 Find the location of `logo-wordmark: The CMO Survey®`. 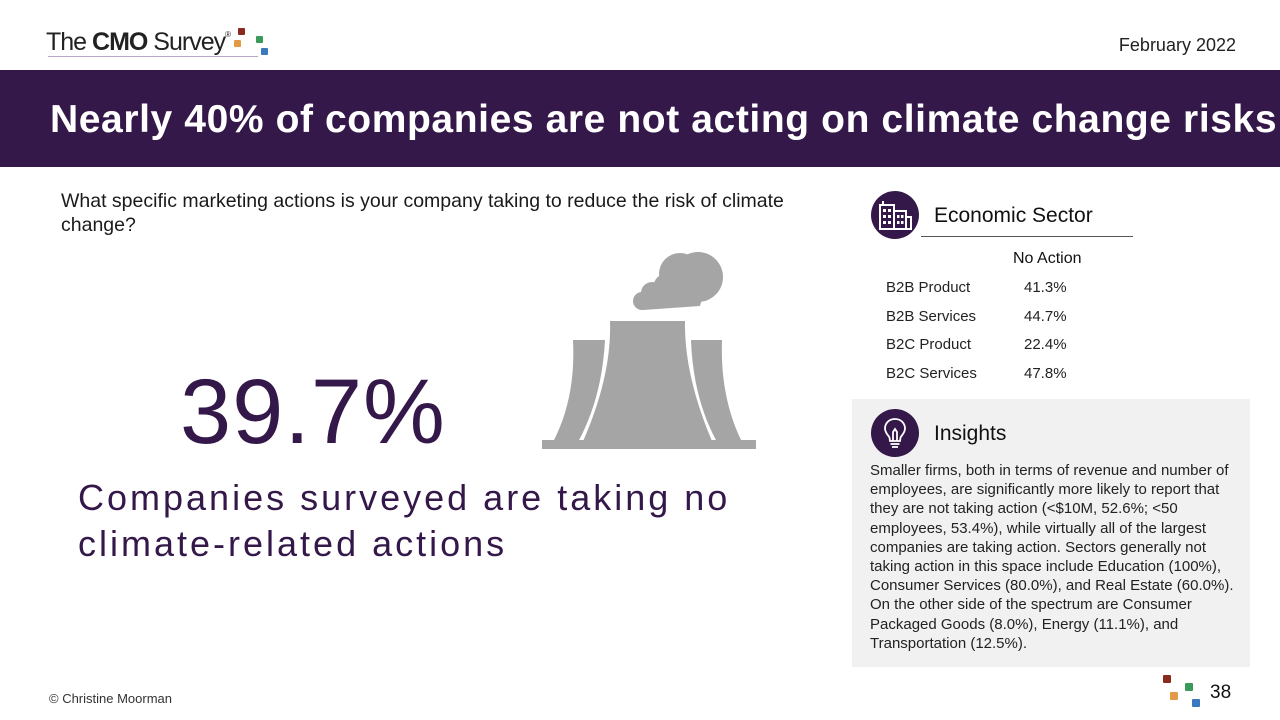

logo-wordmark: The CMO Survey® is located at coordinates (138, 42).